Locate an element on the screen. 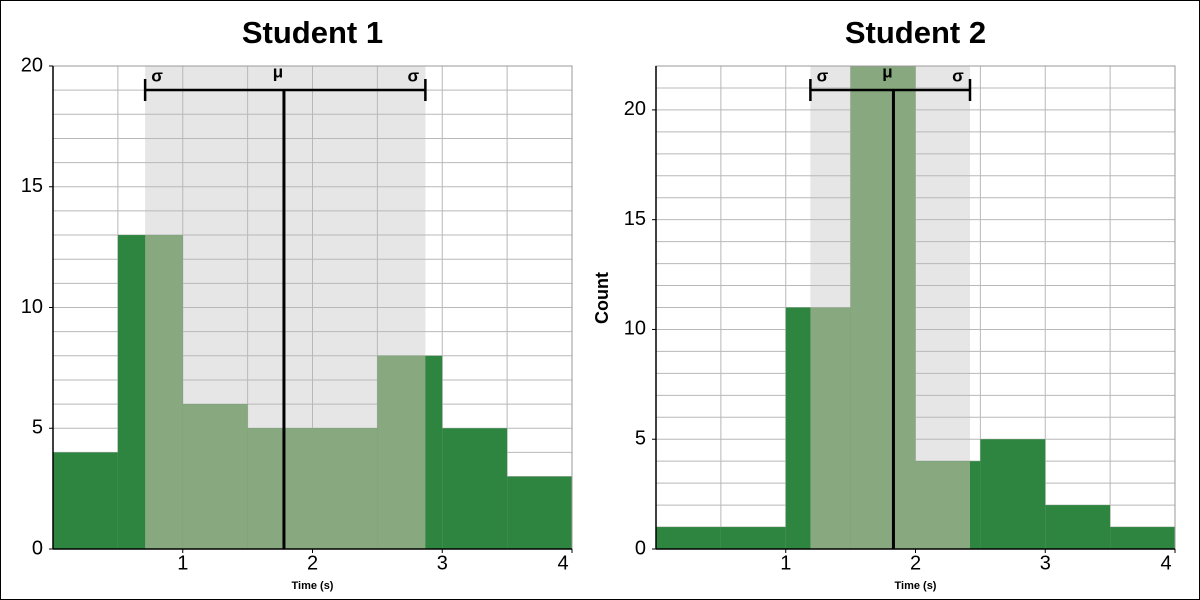  y-axis-label: Count is located at coordinates (602, 298).